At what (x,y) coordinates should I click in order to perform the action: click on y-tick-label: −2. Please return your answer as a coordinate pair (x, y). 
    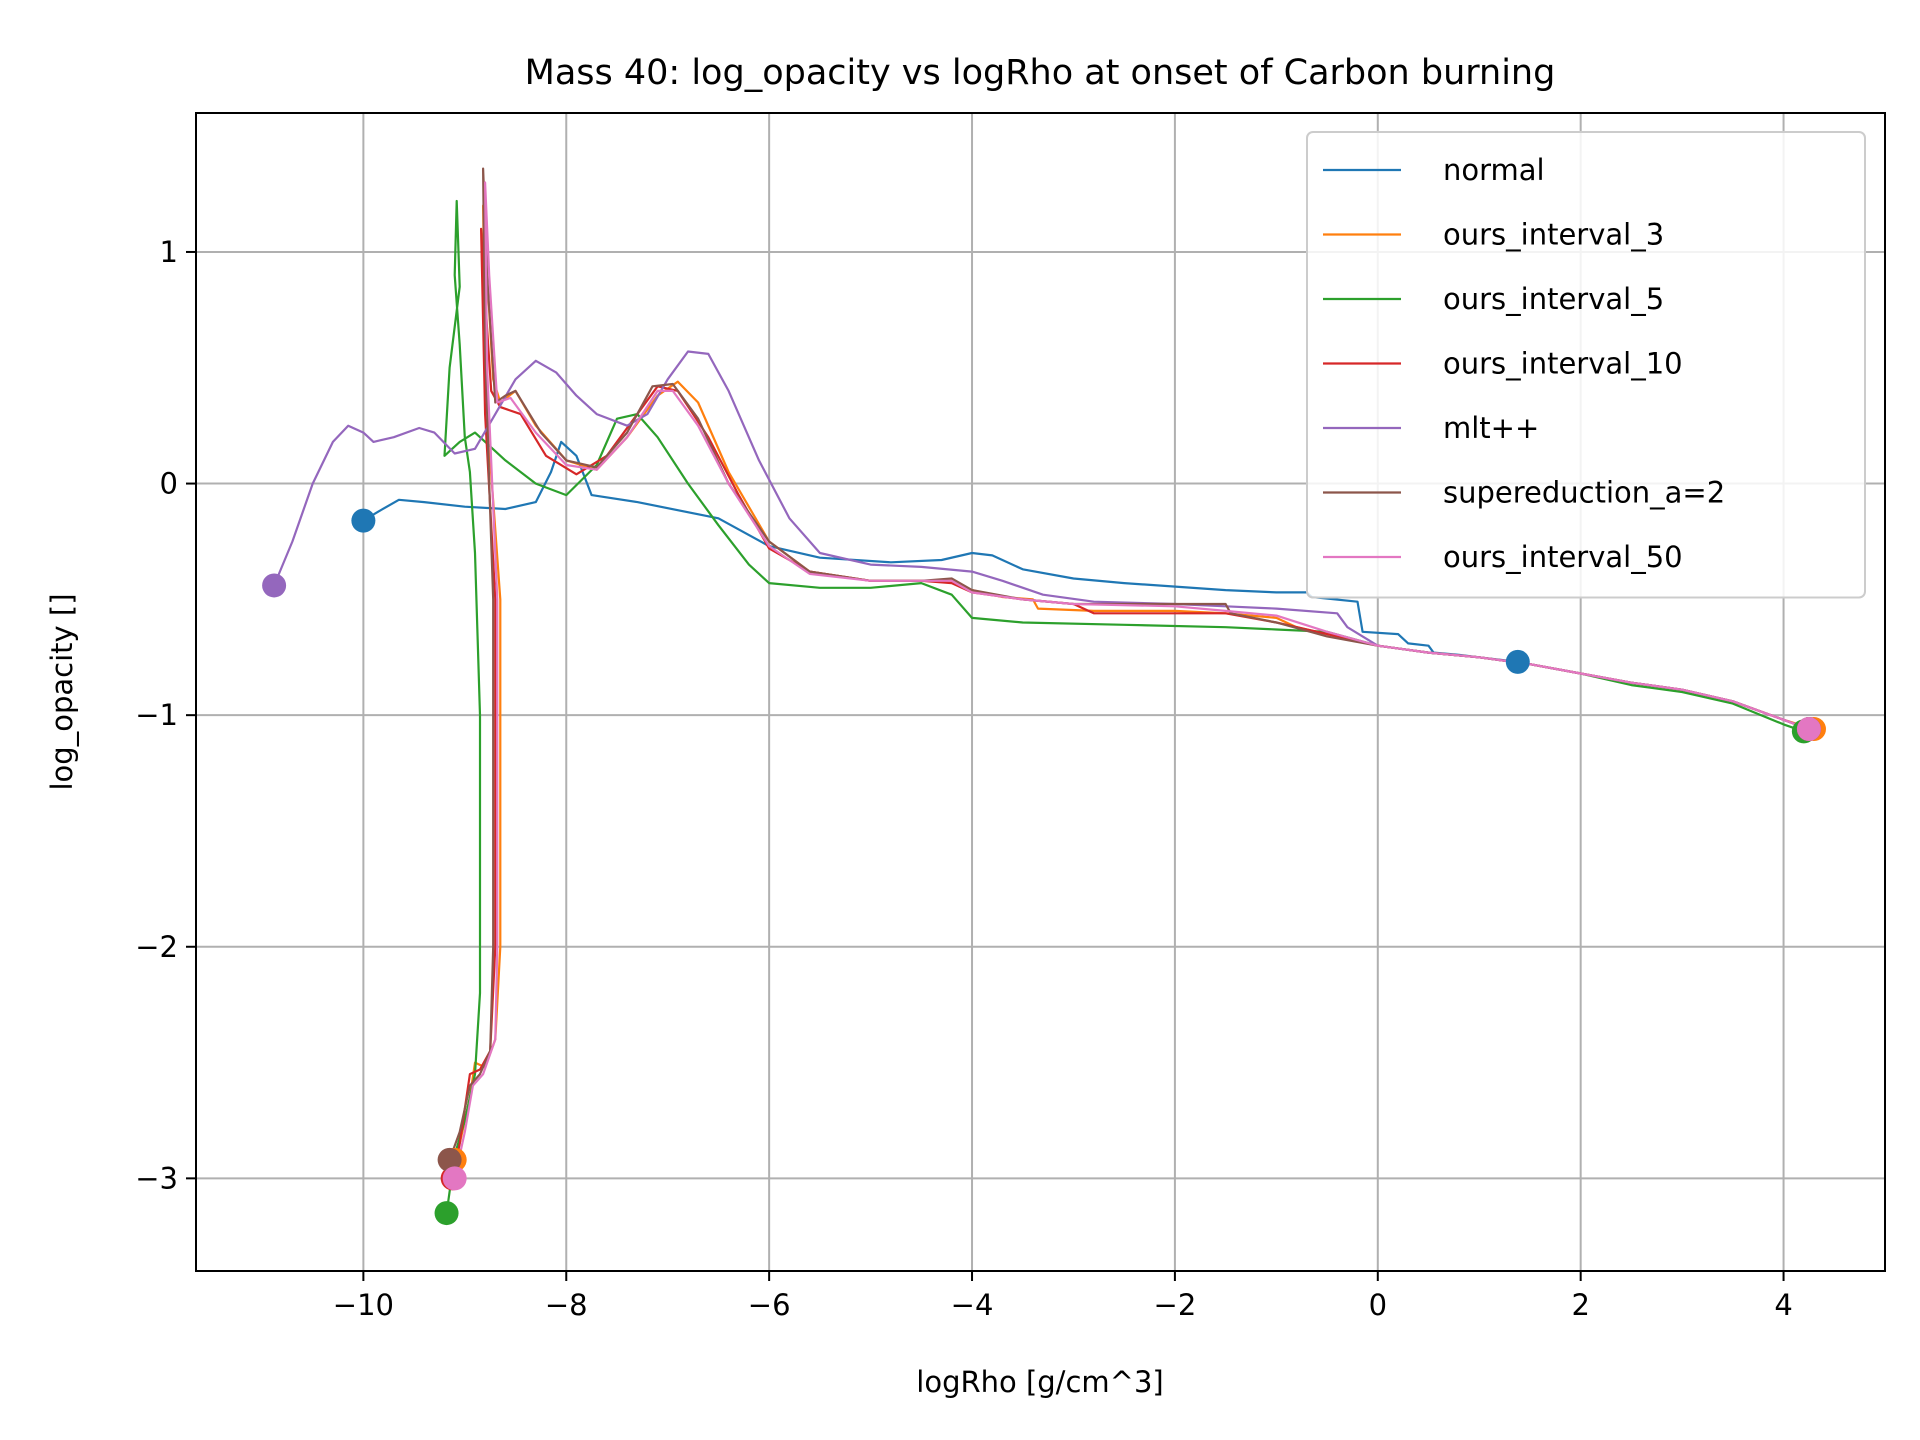
    Looking at the image, I should click on (156, 947).